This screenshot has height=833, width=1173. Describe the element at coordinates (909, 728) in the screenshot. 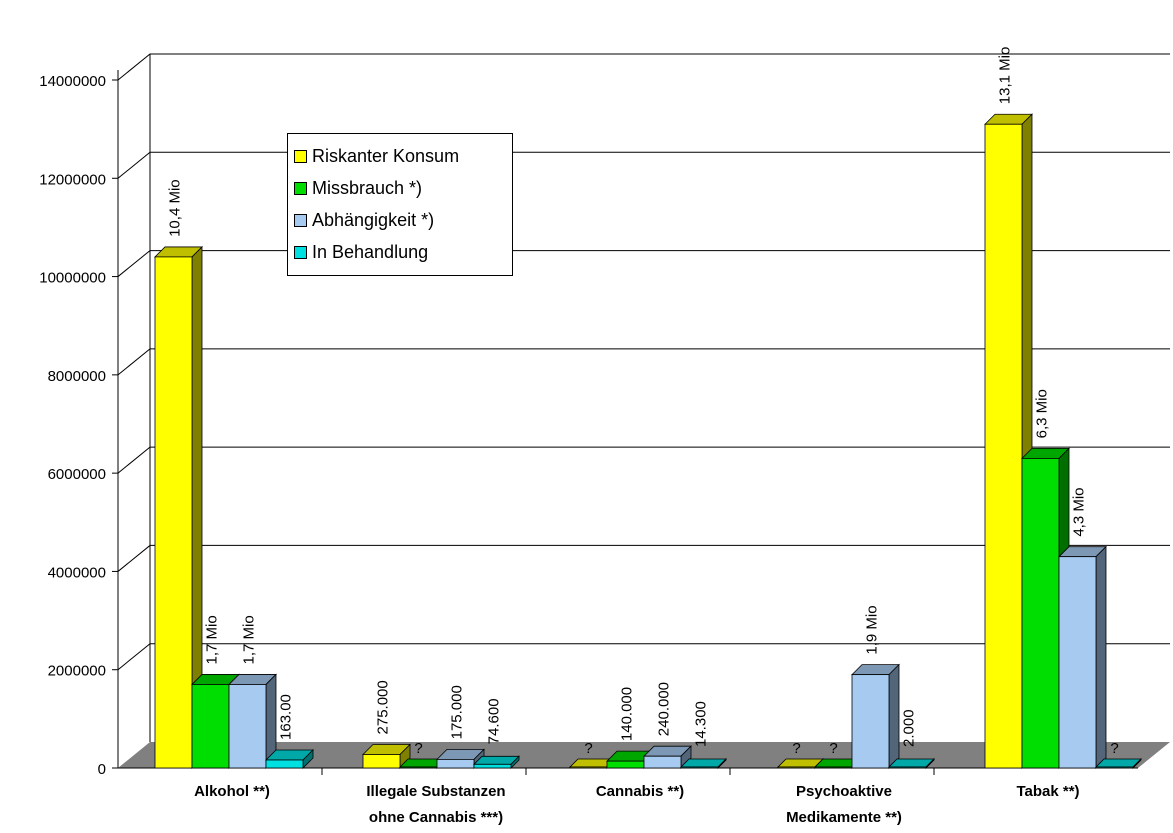

I see `data-label: 2.000` at that location.